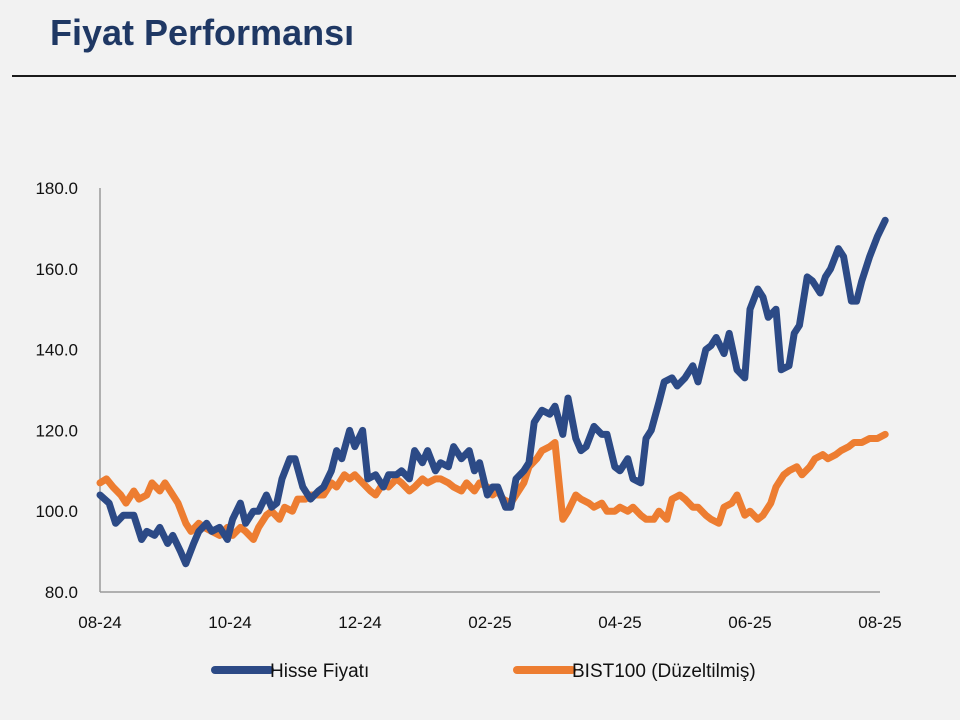 This screenshot has height=720, width=960. I want to click on y-axis-ticks: 80.0 100.0 120.0 140.0 160.0 180.0, so click(56, 390).